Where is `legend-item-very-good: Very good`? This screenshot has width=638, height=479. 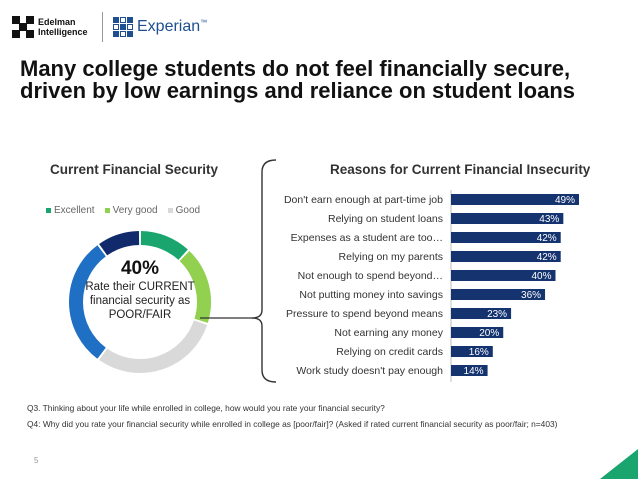 legend-item-very-good: Very good is located at coordinates (131, 210).